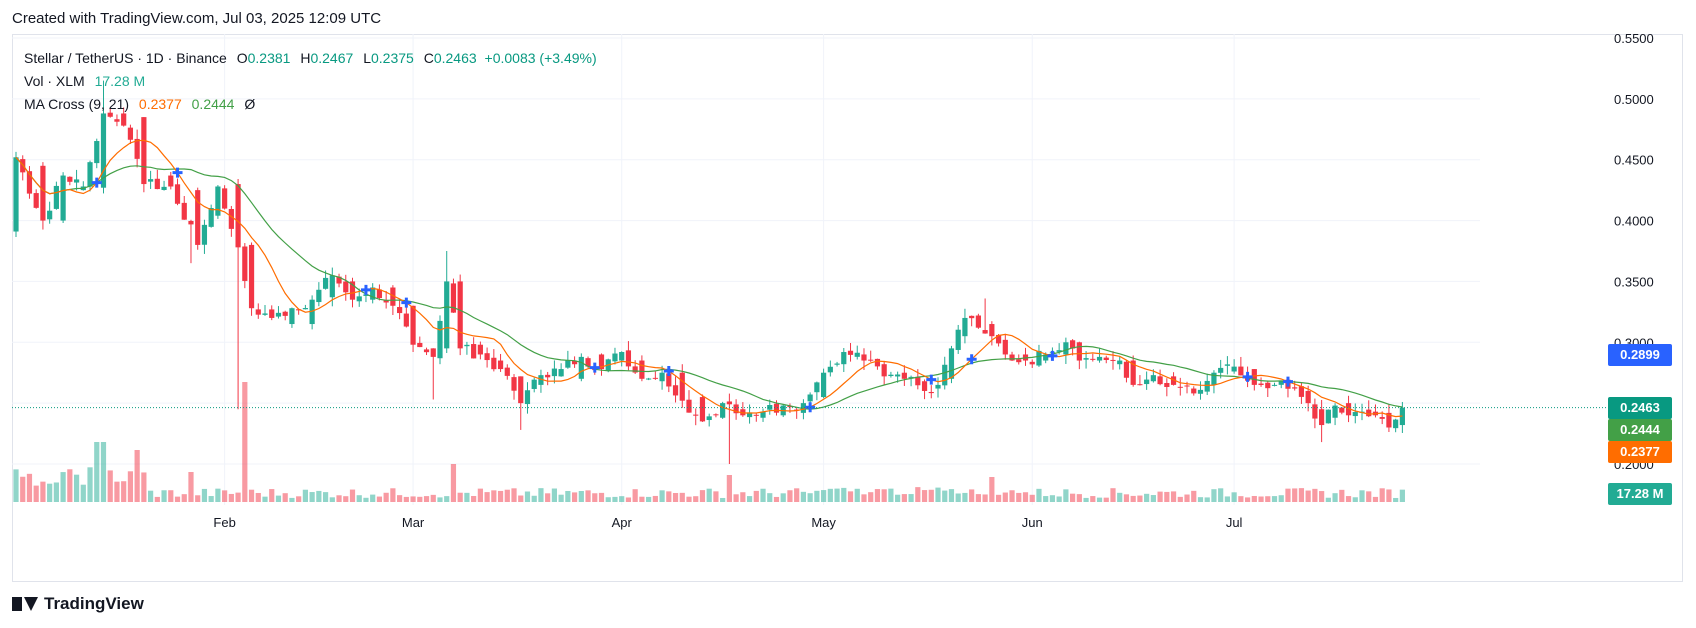  I want to click on legend-ma-row: MA Cross (9, 21) 0.2377 0.2444 Ø, so click(310, 104).